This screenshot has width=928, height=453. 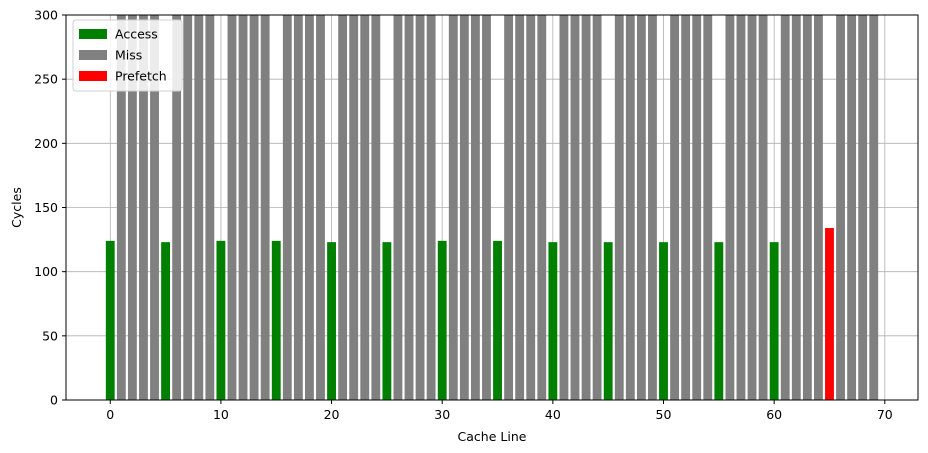 I want to click on y-tick-label: 200, so click(x=46, y=143).